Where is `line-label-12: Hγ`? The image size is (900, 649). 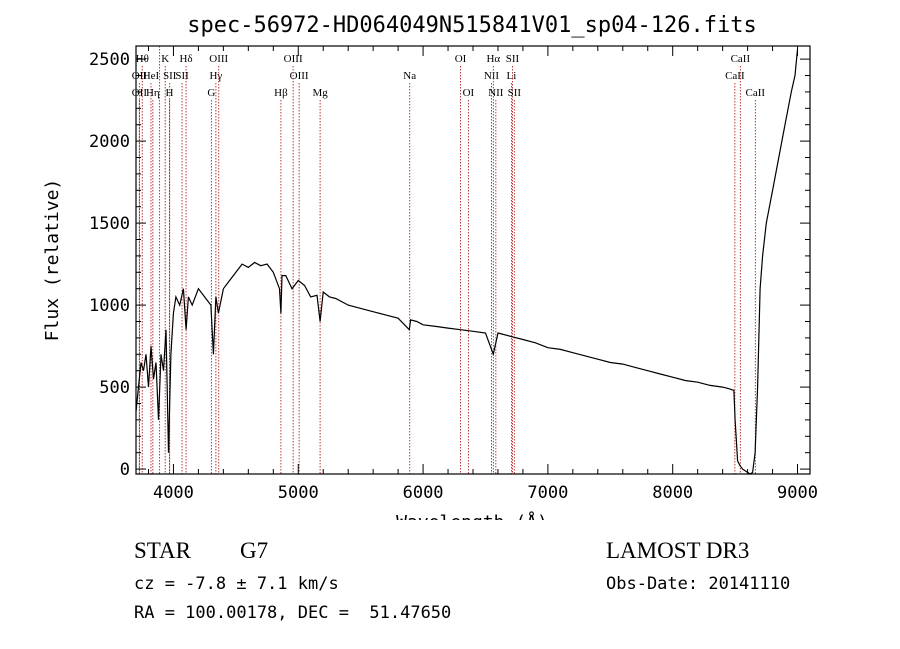
line-label-12: Hγ is located at coordinates (215, 76).